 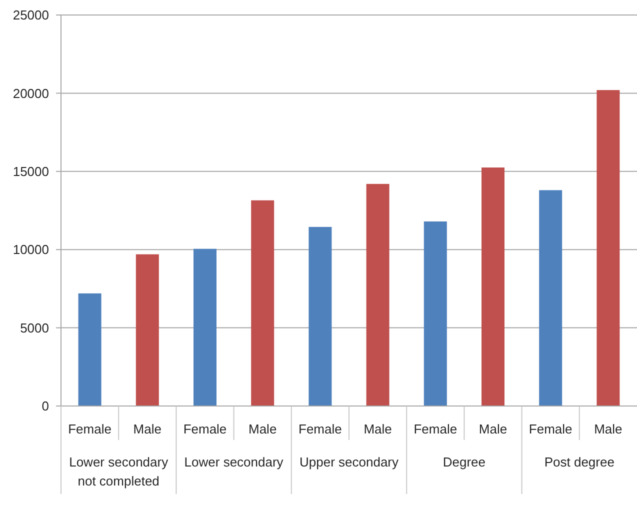 What do you see at coordinates (30, 171) in the screenshot?
I see `y-tick-label: 15000` at bounding box center [30, 171].